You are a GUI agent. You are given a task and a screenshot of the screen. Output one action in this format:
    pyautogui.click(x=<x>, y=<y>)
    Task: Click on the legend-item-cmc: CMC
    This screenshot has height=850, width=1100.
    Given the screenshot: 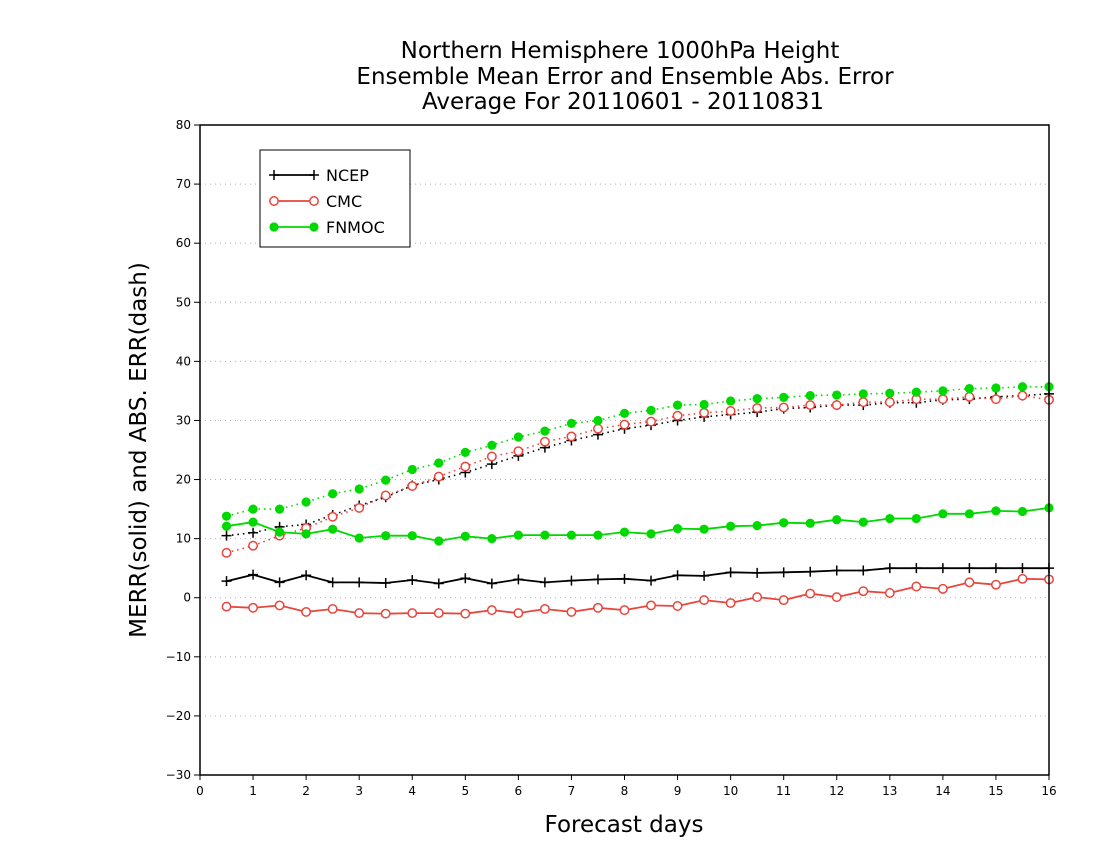 What is the action you would take?
    pyautogui.click(x=315, y=201)
    